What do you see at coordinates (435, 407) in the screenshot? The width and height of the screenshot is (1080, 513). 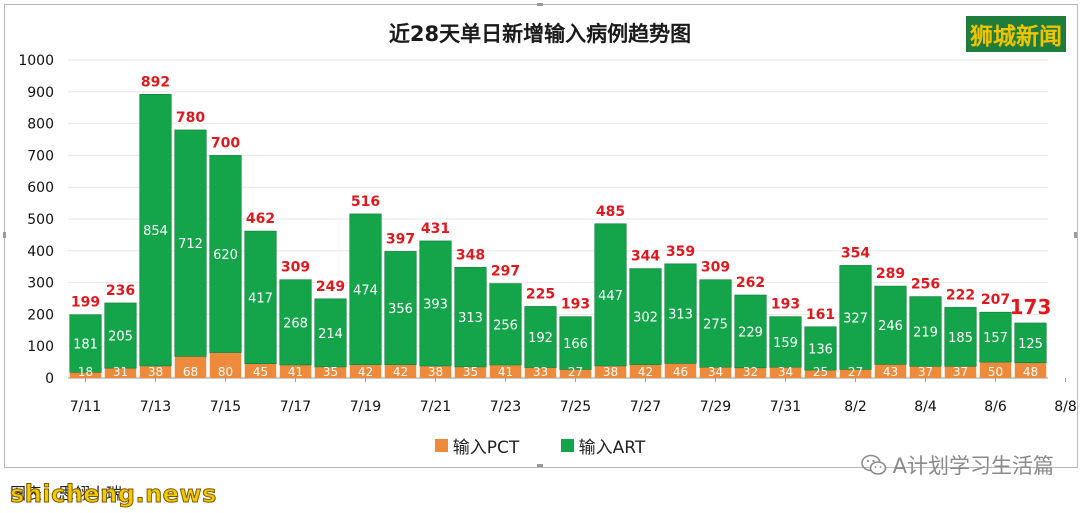 I see `x-tick-label: 7/21` at bounding box center [435, 407].